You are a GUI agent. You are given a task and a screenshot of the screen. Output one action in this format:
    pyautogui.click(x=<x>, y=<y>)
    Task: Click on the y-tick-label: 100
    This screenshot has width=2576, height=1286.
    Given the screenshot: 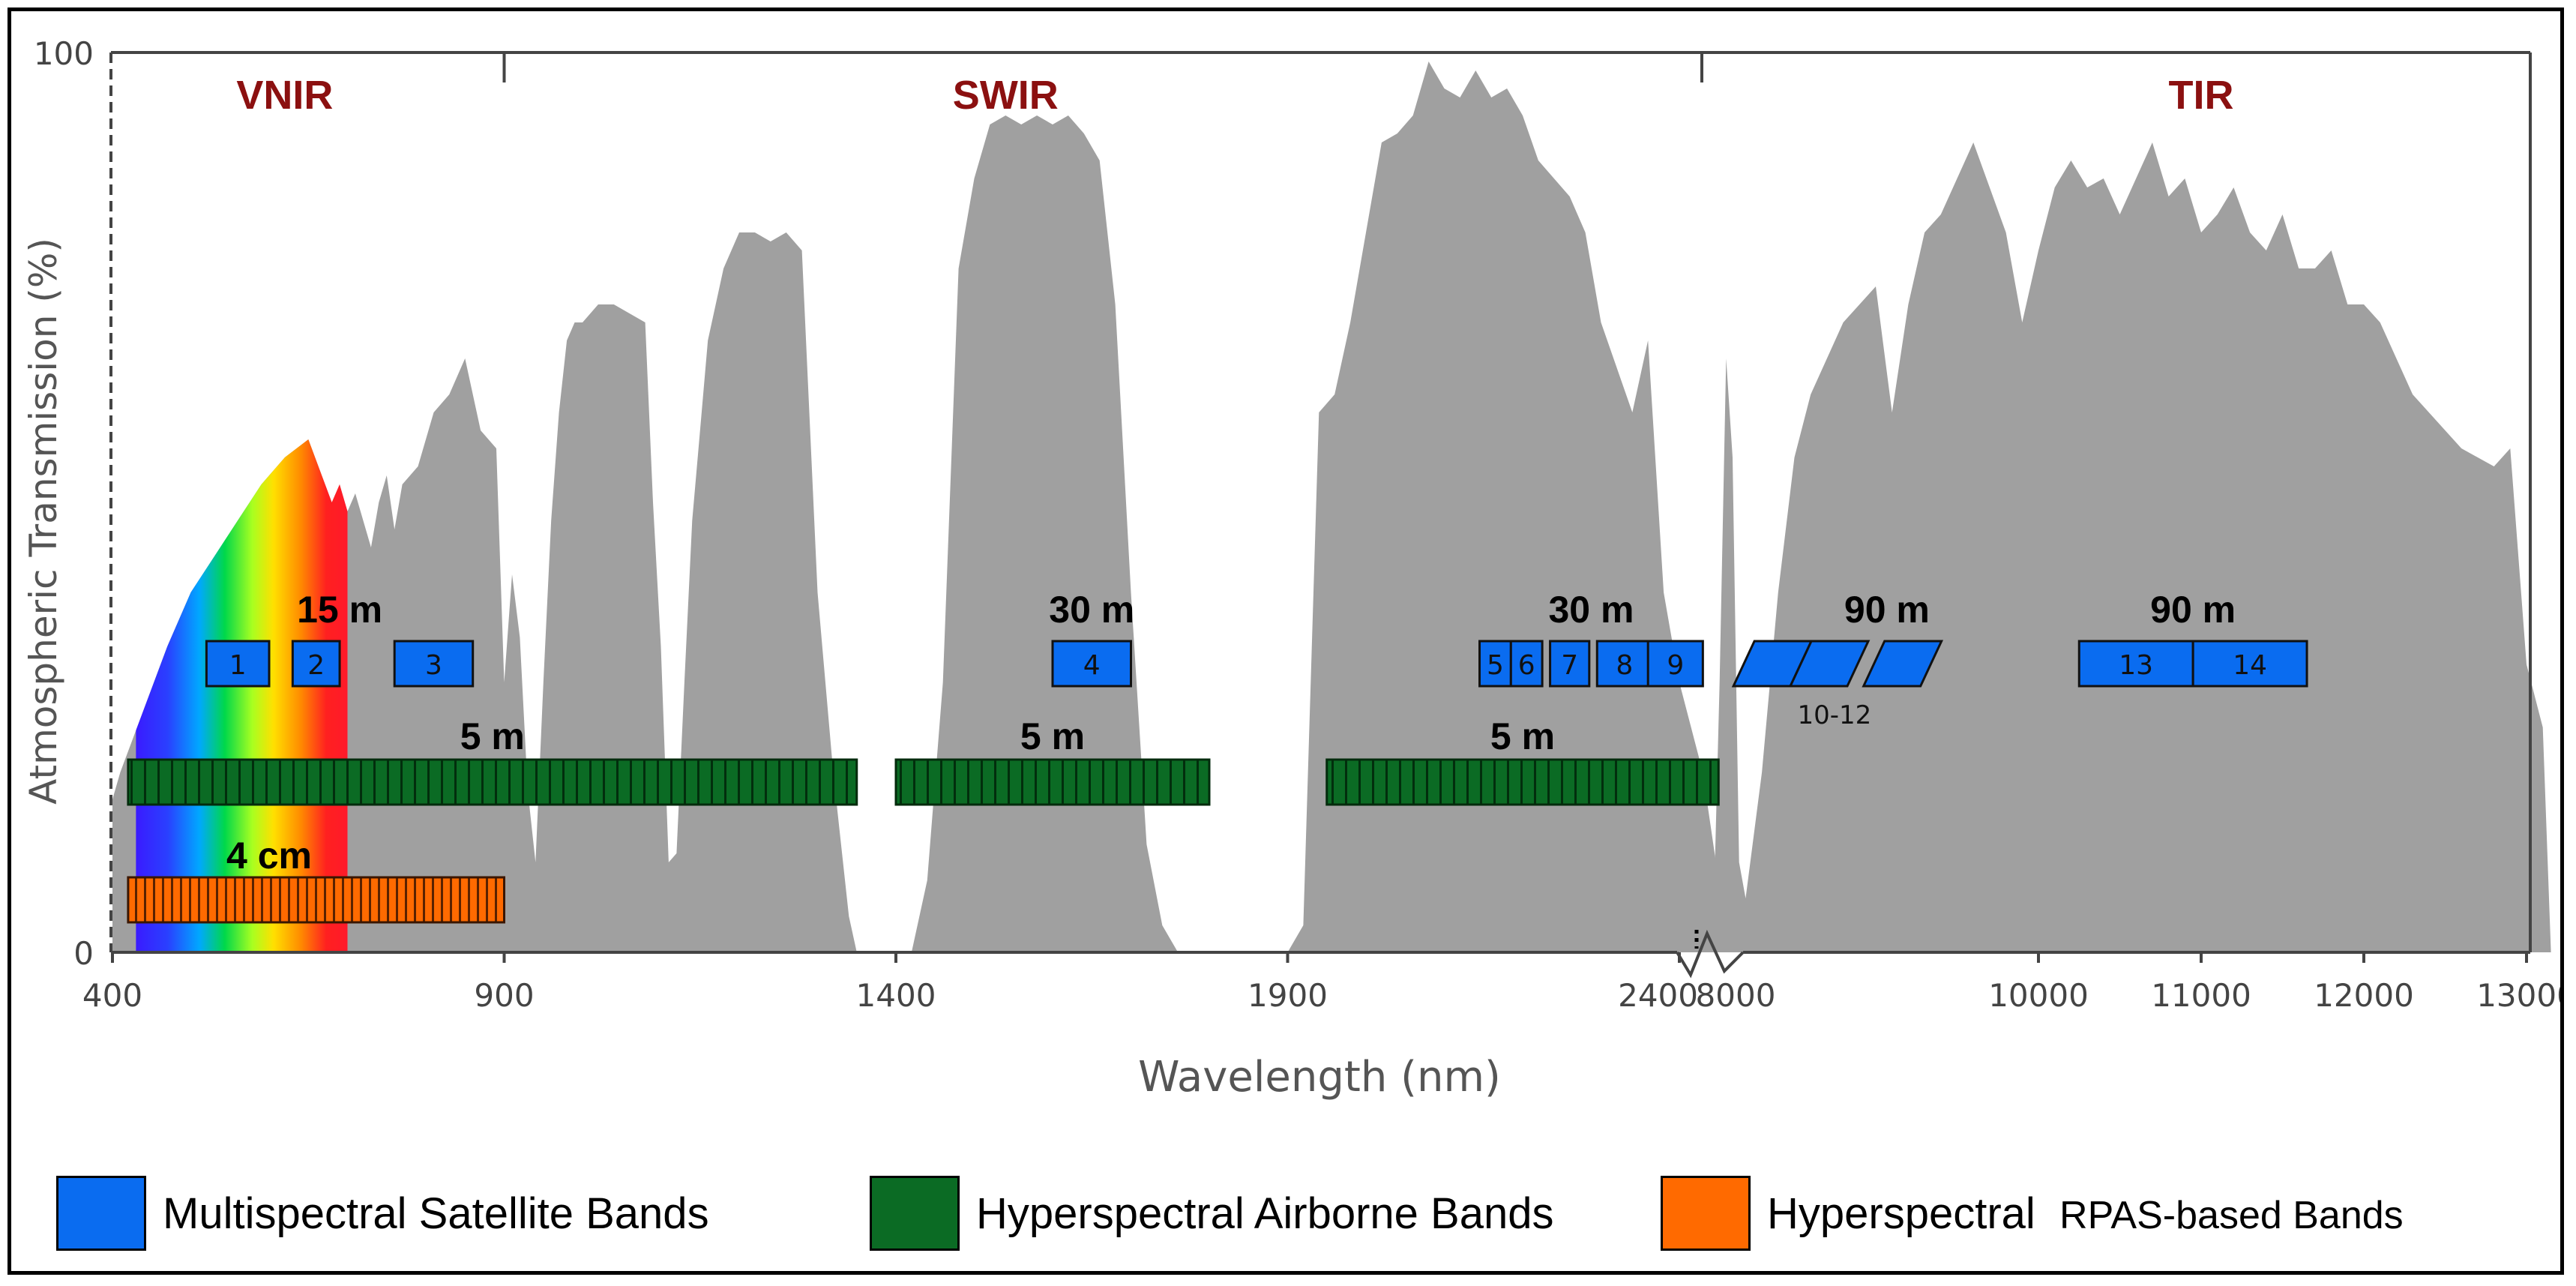 What is the action you would take?
    pyautogui.click(x=64, y=53)
    